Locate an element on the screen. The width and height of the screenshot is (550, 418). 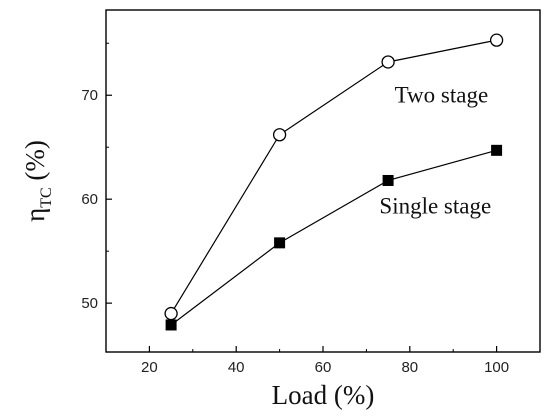
annotations: Two stage Single stage is located at coordinates (435, 151).